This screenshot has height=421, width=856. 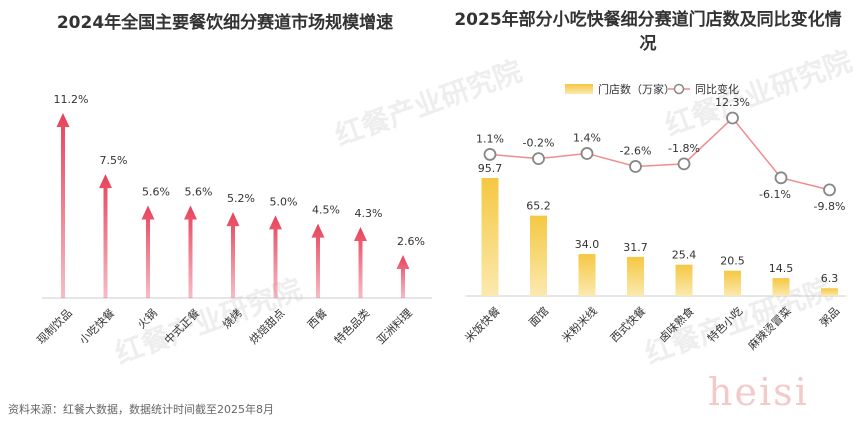 I want to click on legend-line-label: 同比变化, so click(x=717, y=89).